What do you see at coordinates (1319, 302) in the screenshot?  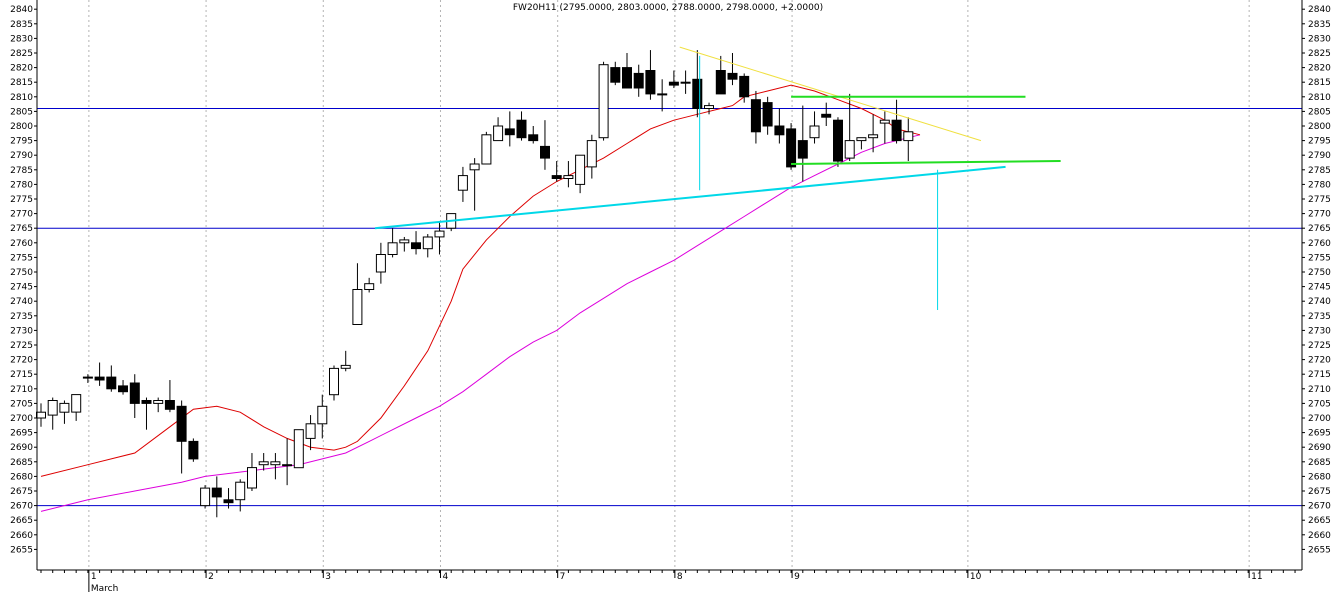 I see `y-tick-label: 2740` at bounding box center [1319, 302].